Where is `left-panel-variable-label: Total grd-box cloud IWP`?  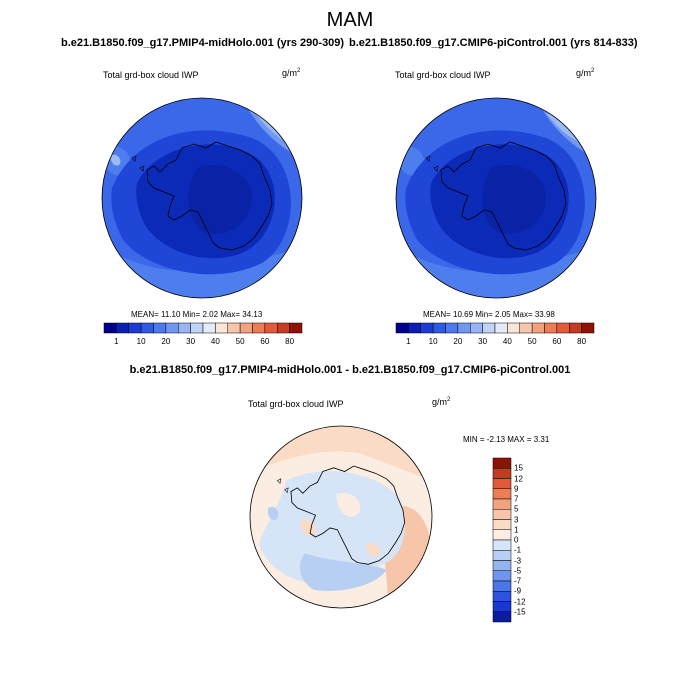 left-panel-variable-label: Total grd-box cloud IWP is located at coordinates (151, 75).